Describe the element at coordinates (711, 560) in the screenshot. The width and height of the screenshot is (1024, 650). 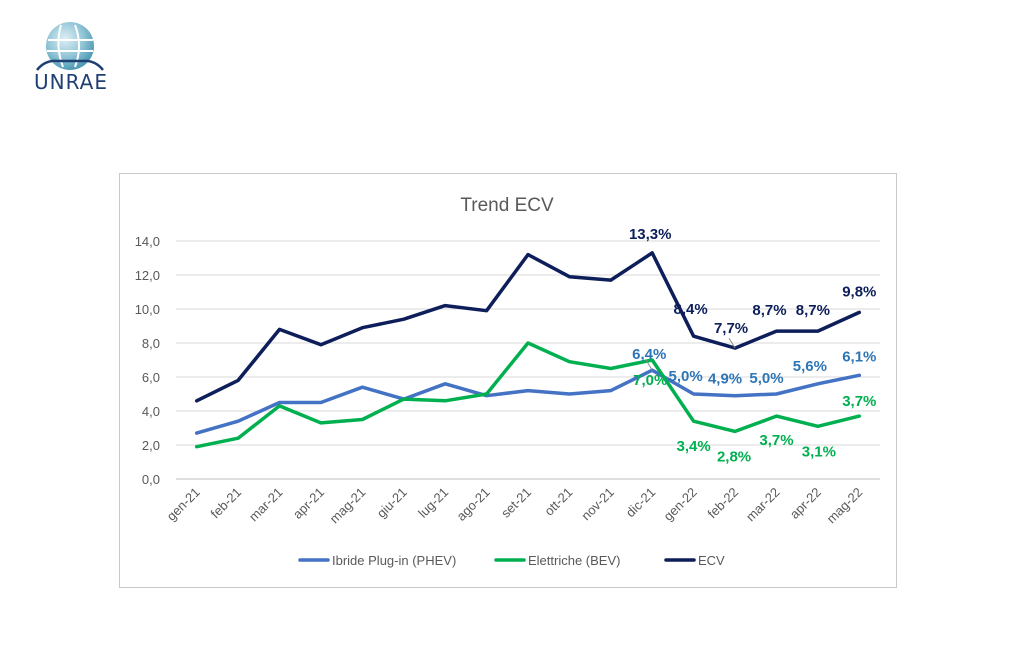
I see `legend-label: ECV` at that location.